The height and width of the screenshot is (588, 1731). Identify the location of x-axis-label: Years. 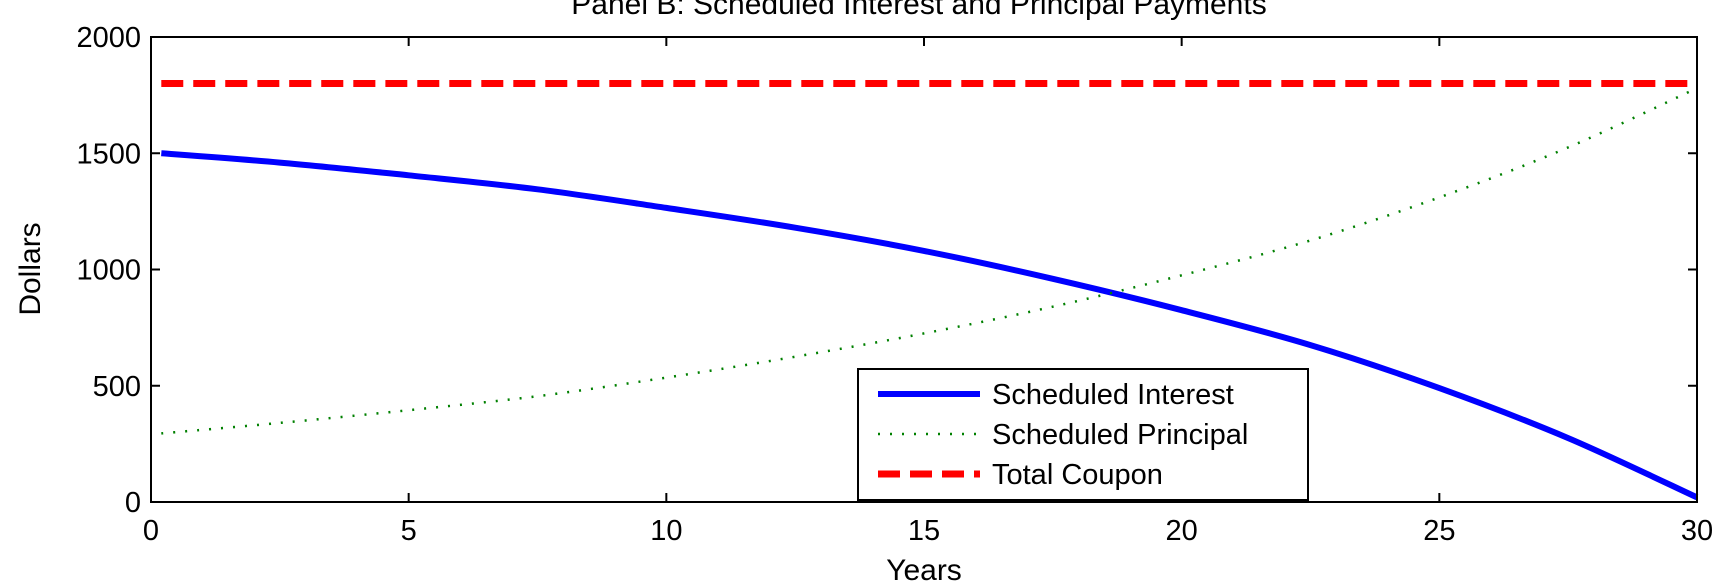
(924, 570).